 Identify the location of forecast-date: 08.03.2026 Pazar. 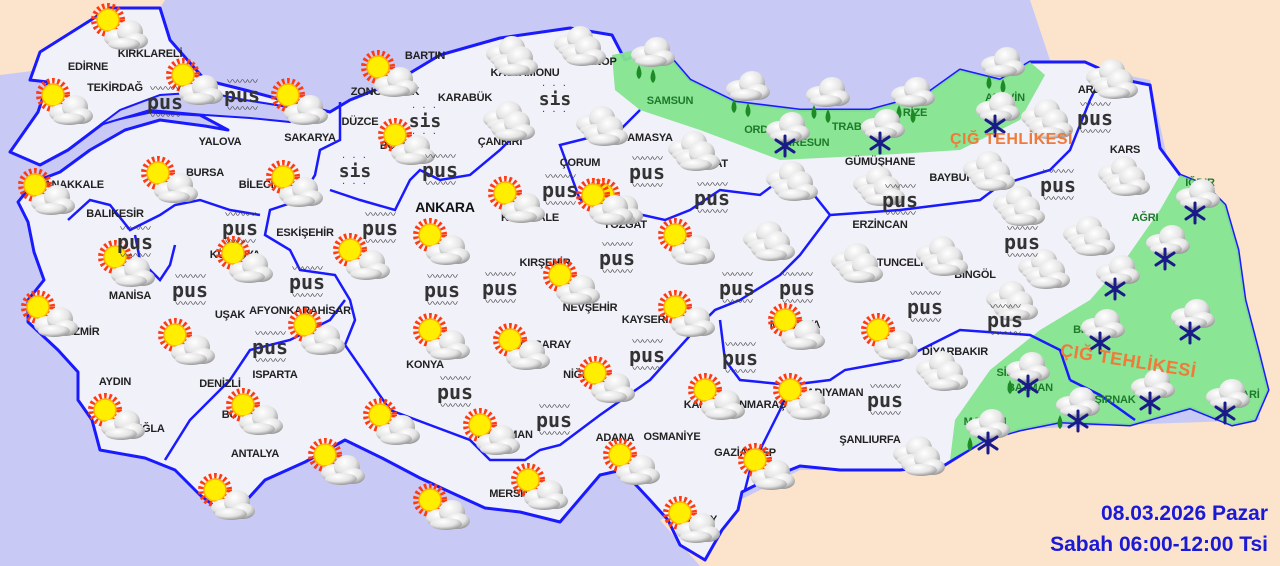
(1184, 513).